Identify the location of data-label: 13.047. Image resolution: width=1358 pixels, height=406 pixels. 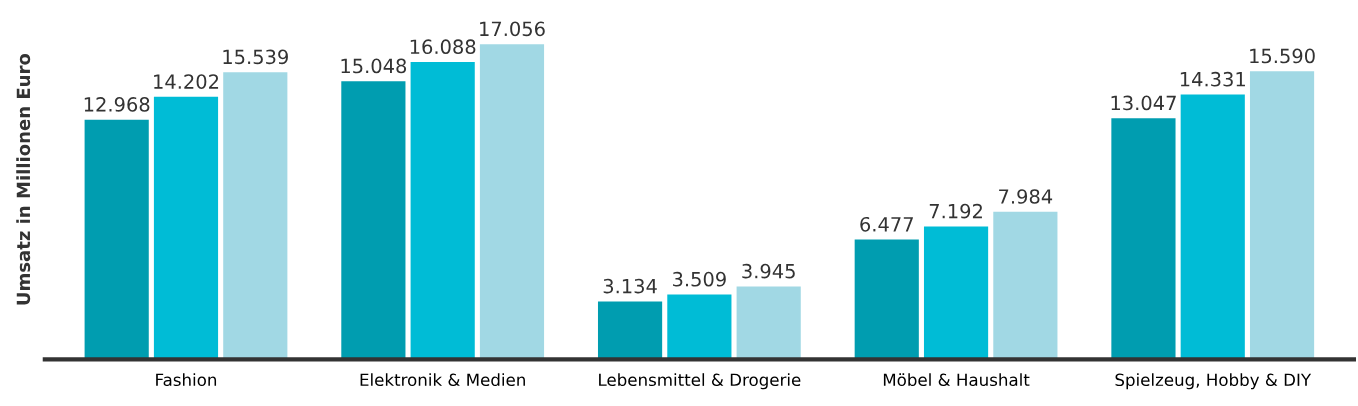
(1143, 103).